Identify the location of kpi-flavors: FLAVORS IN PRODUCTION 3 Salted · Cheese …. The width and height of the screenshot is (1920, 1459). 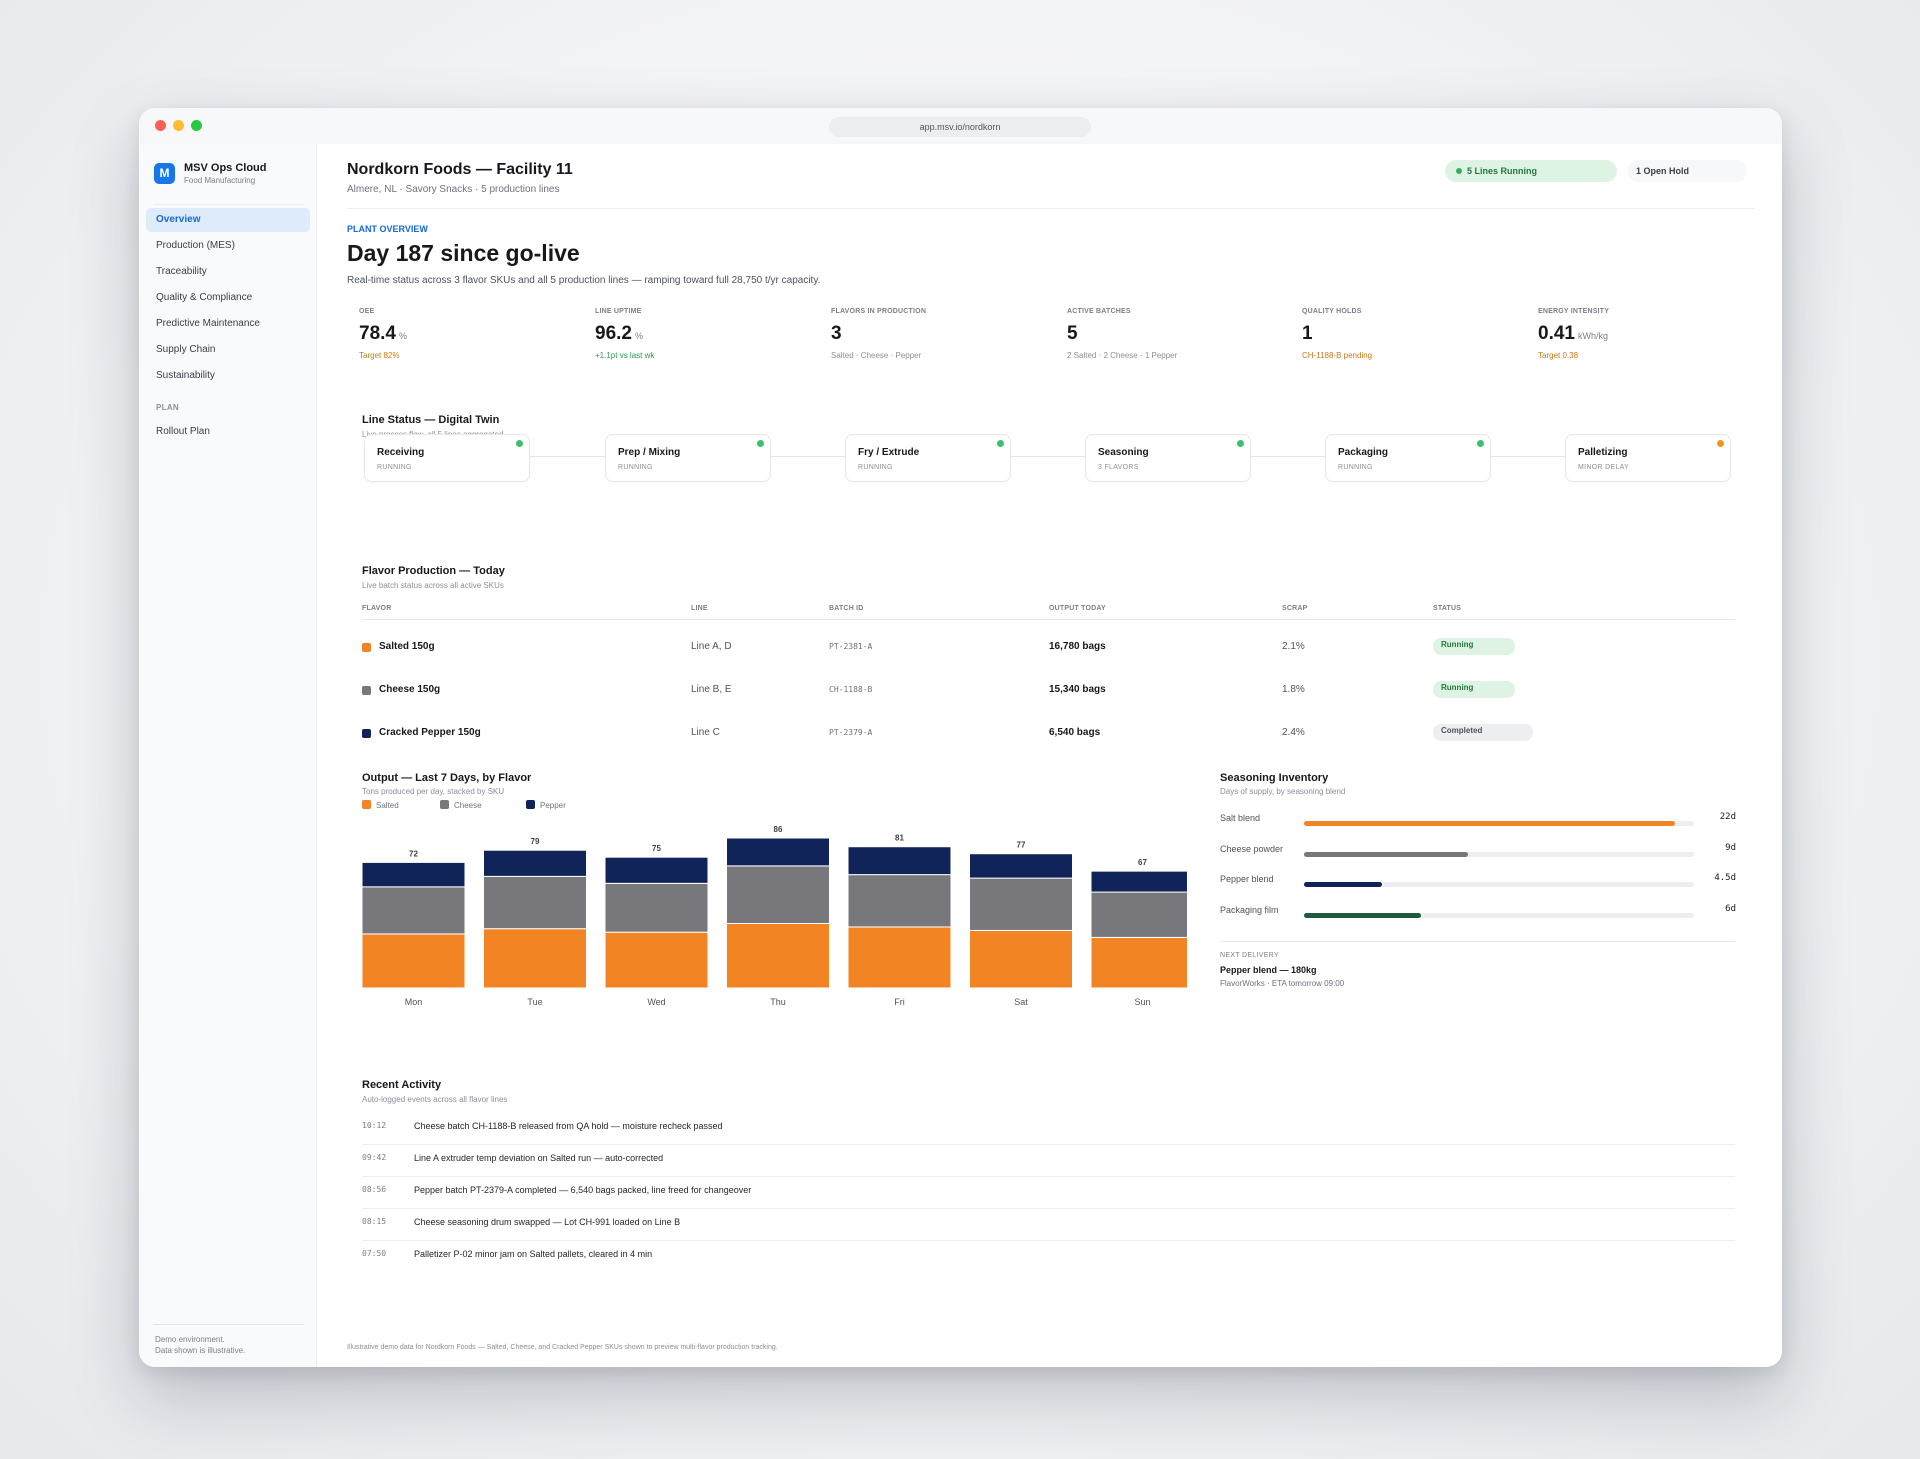
(931, 338).